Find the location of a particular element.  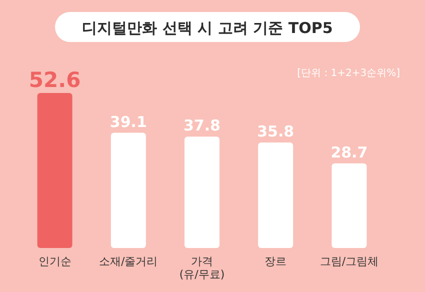

x-tick-label: 소재/줄거리 is located at coordinates (128, 261).